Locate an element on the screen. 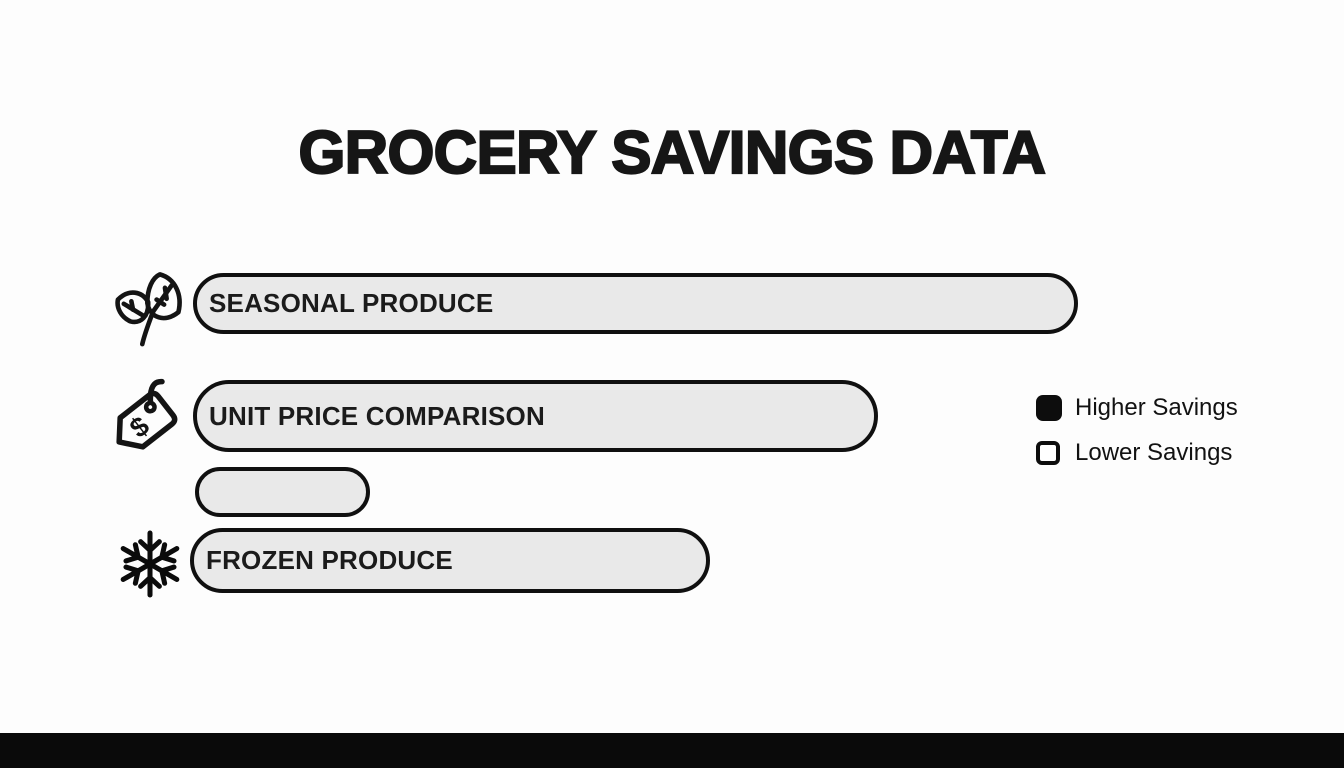 The image size is (1344, 768). legend-item-higher-savings: Higher Savings is located at coordinates (1137, 408).